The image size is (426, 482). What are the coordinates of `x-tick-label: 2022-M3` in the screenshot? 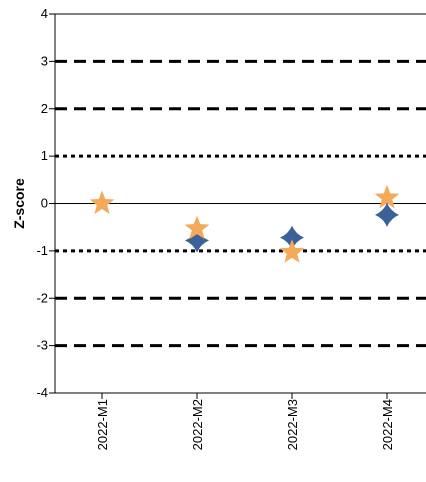 It's located at (292, 424).